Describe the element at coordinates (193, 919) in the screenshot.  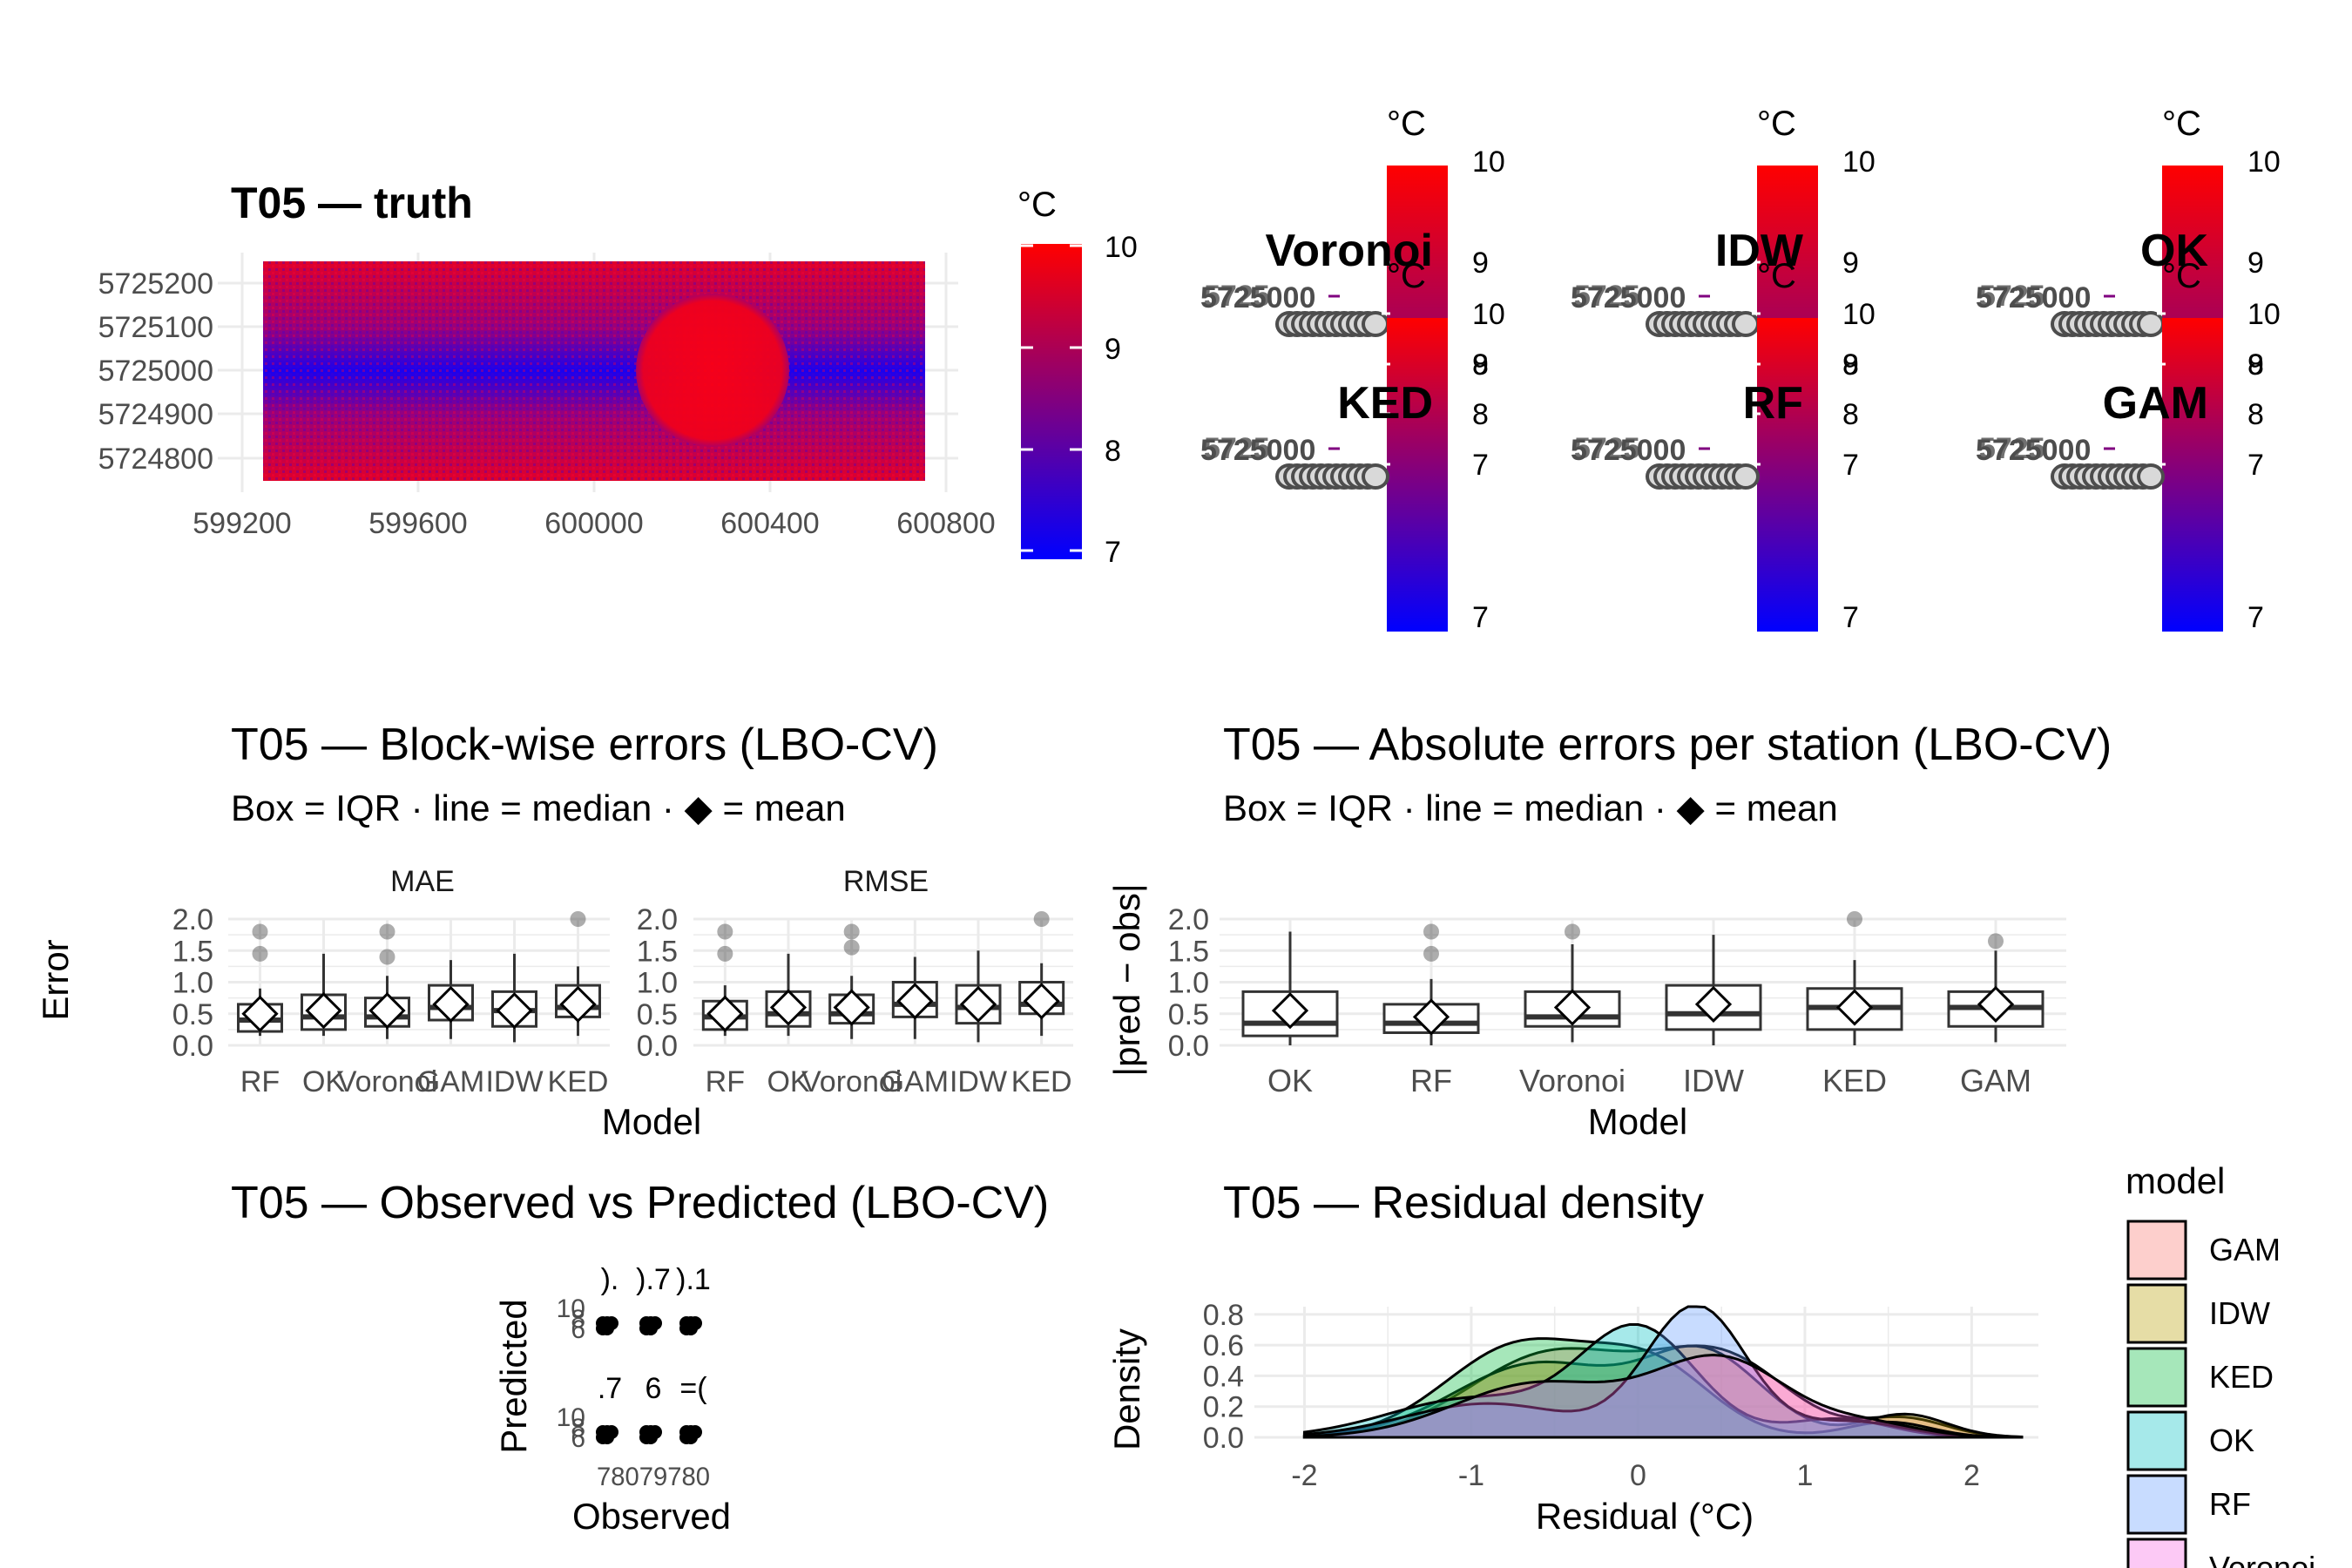
I see `y-tick: 2.0` at that location.